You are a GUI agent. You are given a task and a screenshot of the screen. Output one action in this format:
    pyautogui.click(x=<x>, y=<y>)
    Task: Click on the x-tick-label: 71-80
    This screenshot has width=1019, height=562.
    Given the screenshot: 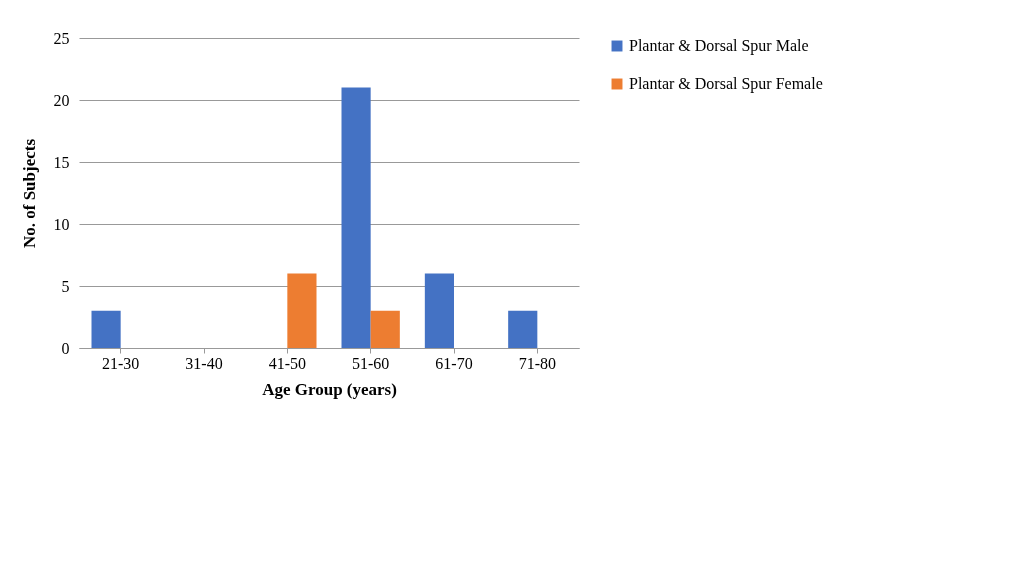 What is the action you would take?
    pyautogui.click(x=537, y=363)
    